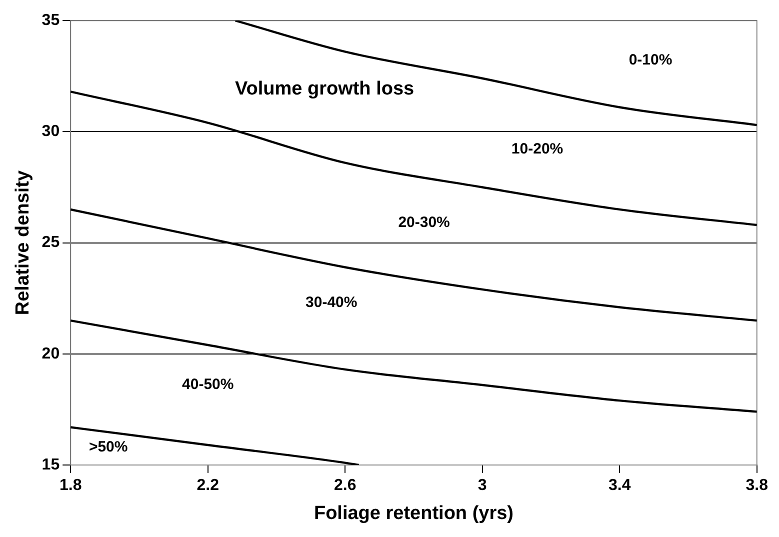 This screenshot has width=779, height=537. I want to click on y-tick-label: 35, so click(51, 21).